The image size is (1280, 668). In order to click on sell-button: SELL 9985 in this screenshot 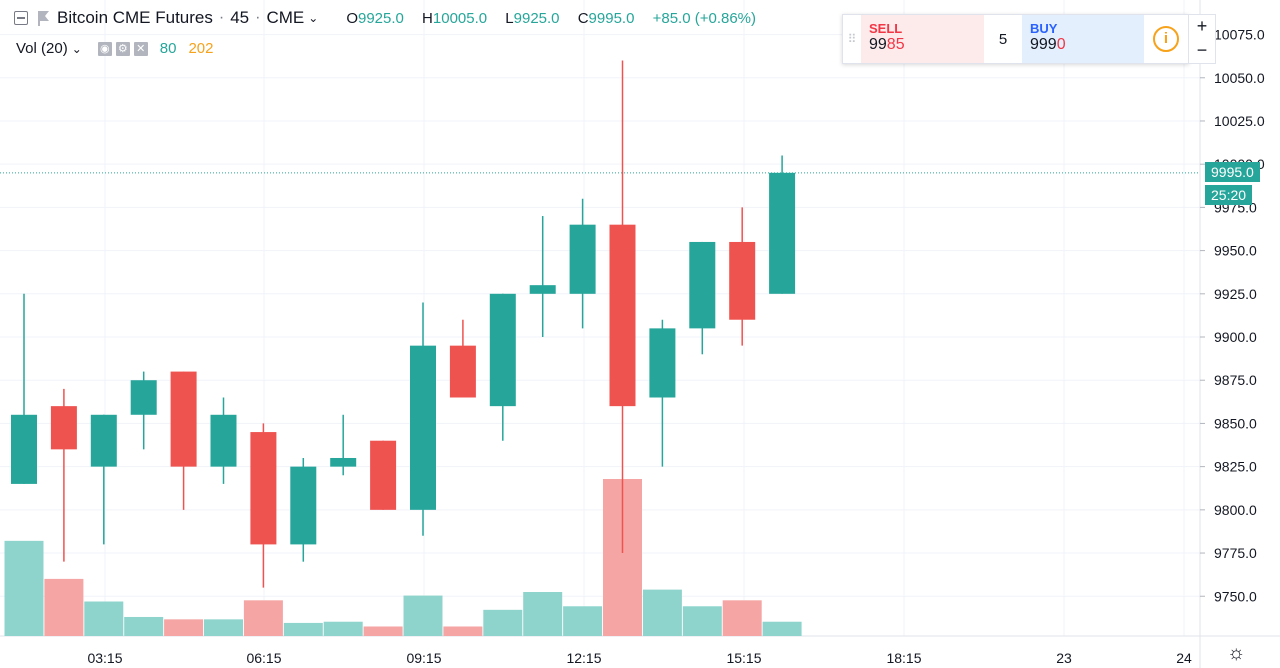, I will do `click(922, 39)`.